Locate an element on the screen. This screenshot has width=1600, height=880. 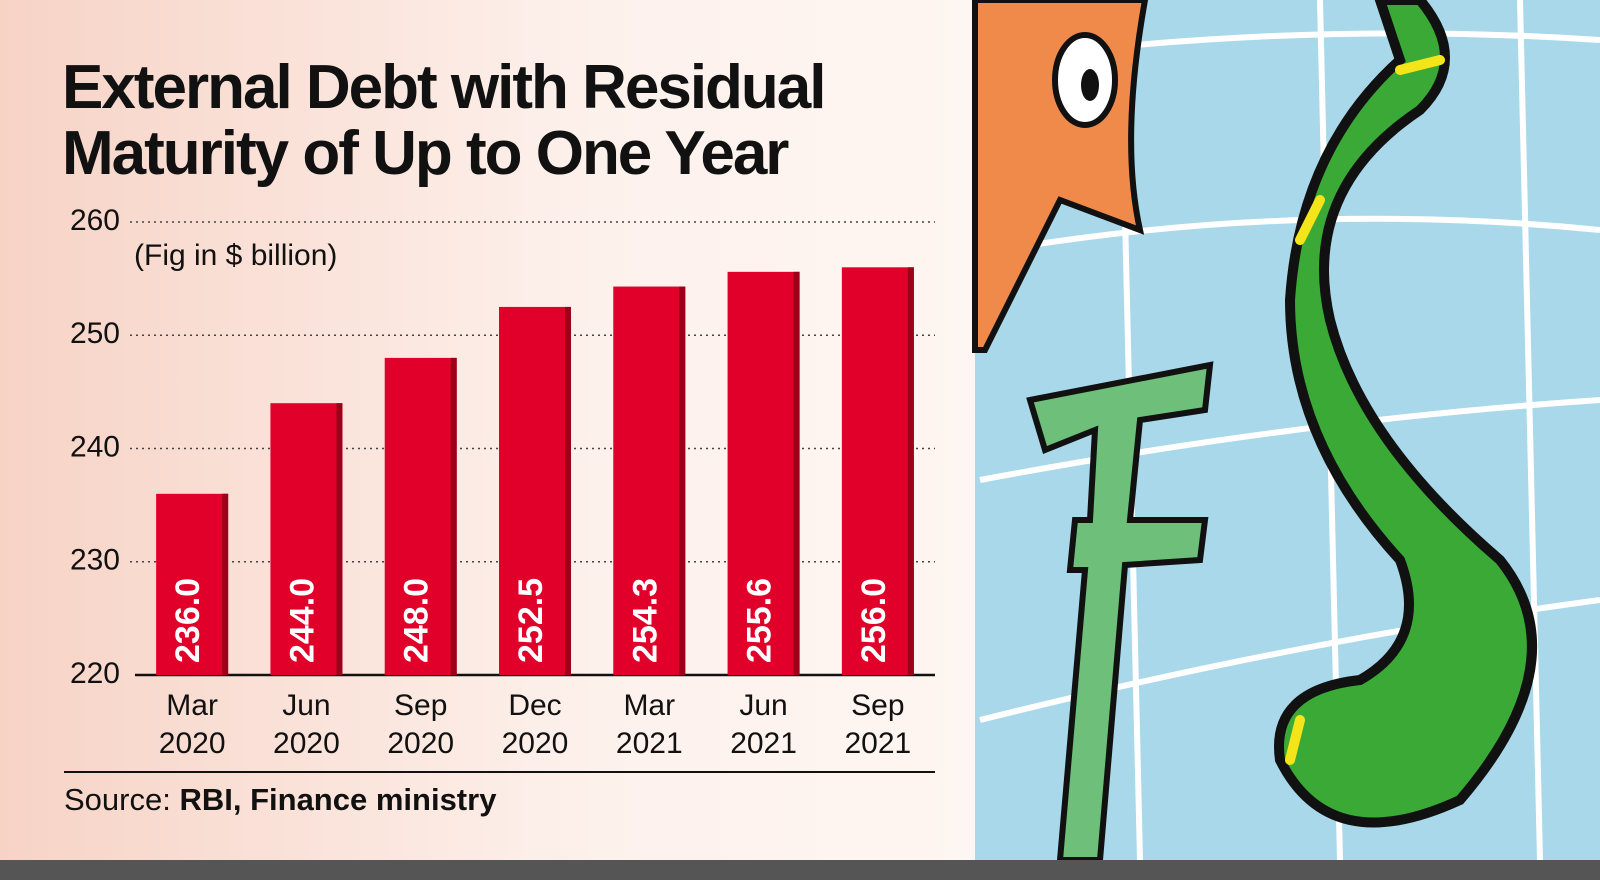
source-text: RBI, Finance ministry is located at coordinates (338, 799).